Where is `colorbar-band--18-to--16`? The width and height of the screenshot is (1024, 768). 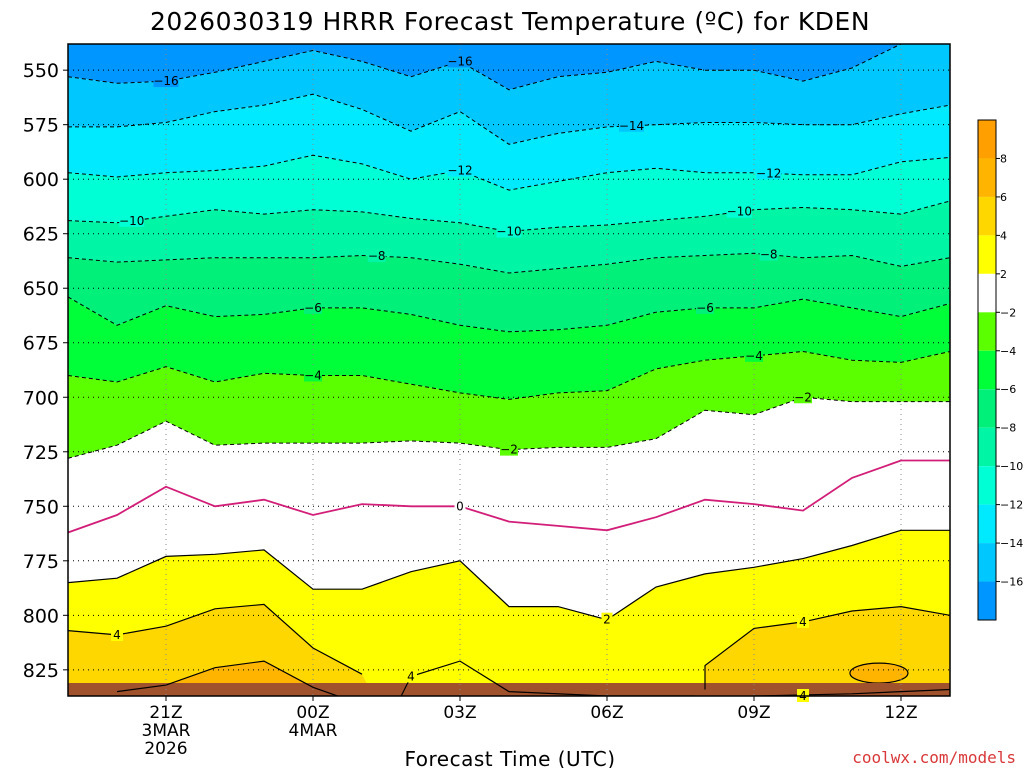
colorbar-band--18-to--16 is located at coordinates (987, 600).